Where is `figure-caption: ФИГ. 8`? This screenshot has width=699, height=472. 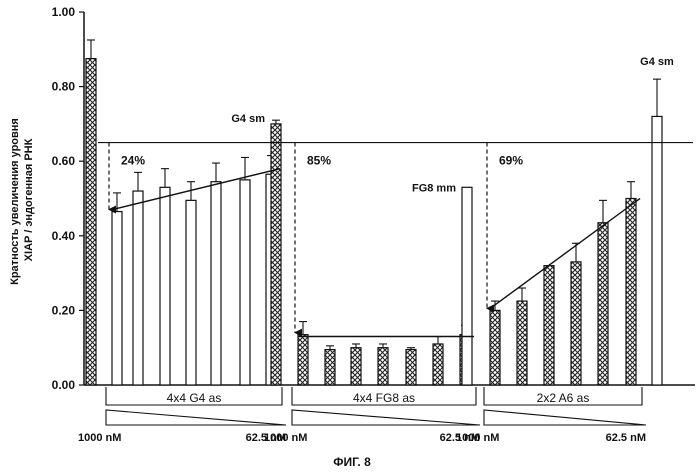 figure-caption: ФИГ. 8 is located at coordinates (352, 462).